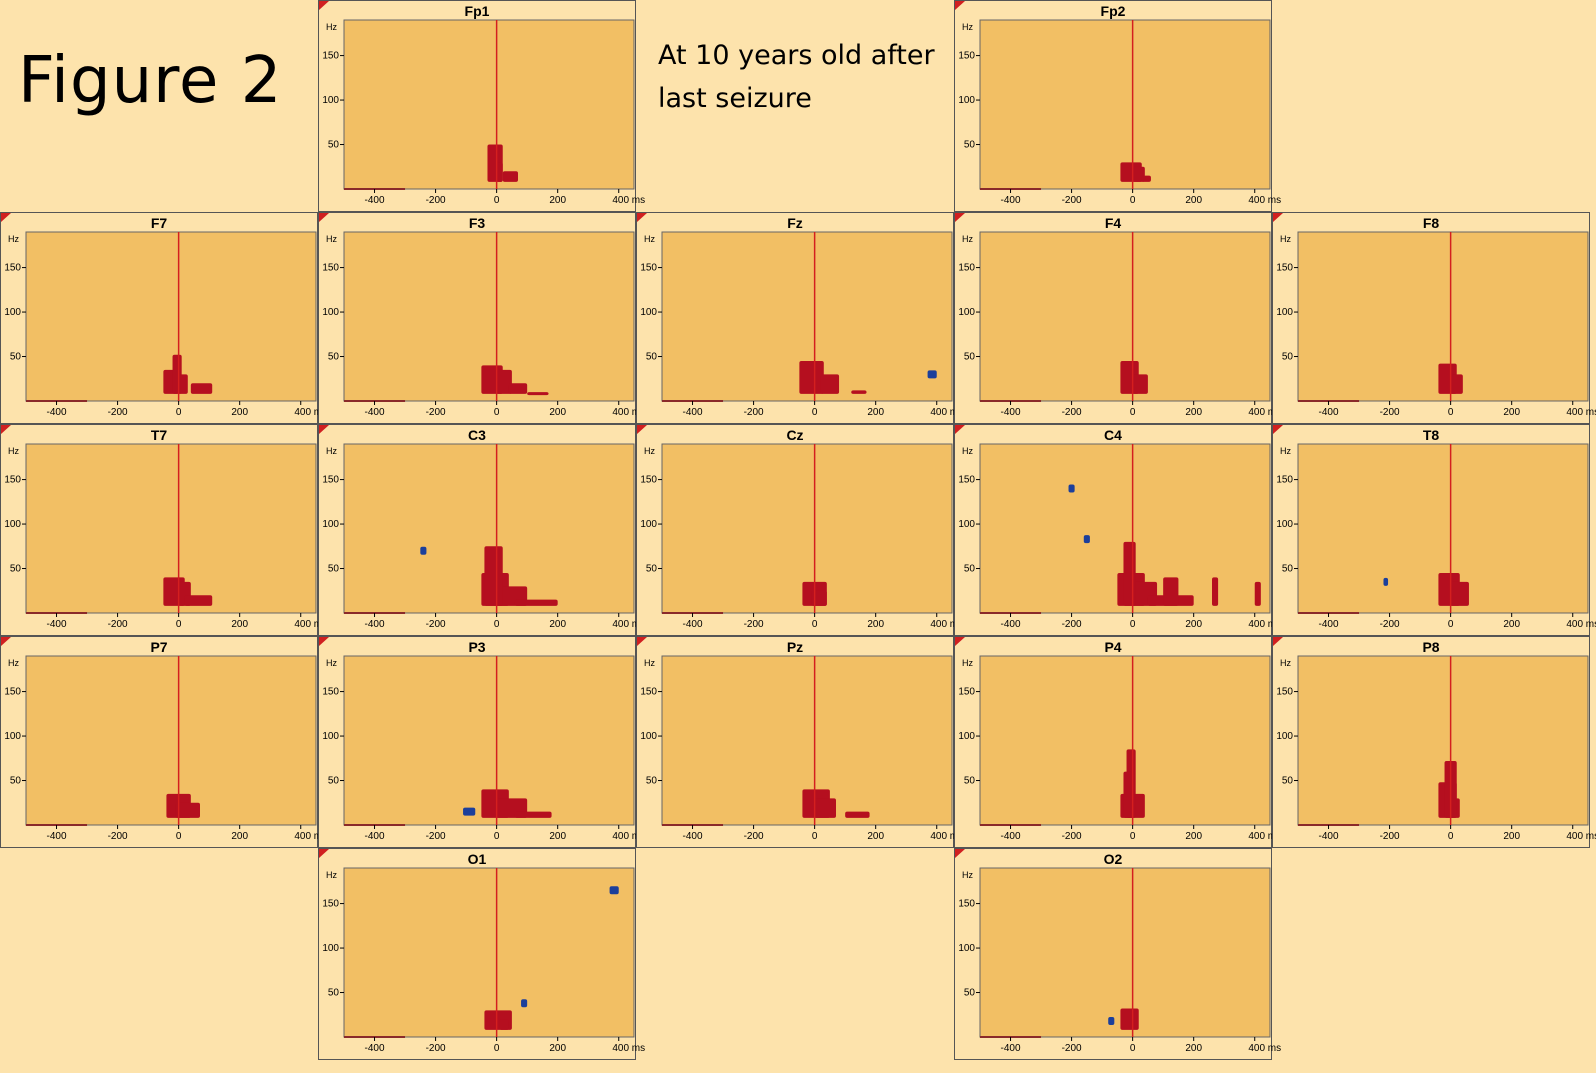 The image size is (1596, 1073). I want to click on panel-title: P4, so click(1112, 647).